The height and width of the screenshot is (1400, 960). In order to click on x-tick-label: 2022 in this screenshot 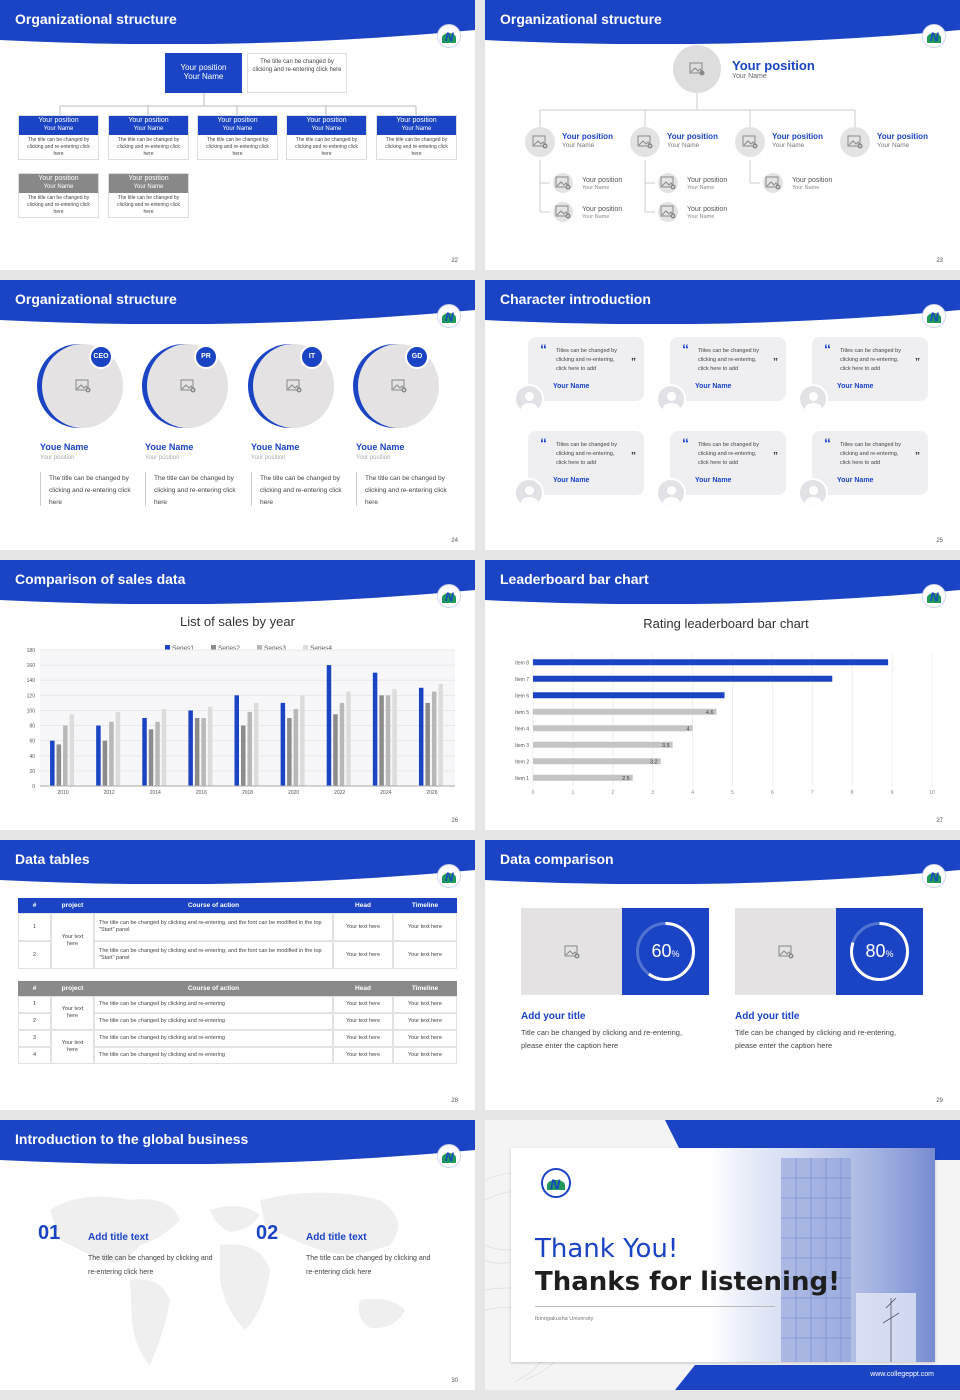, I will do `click(339, 793)`.